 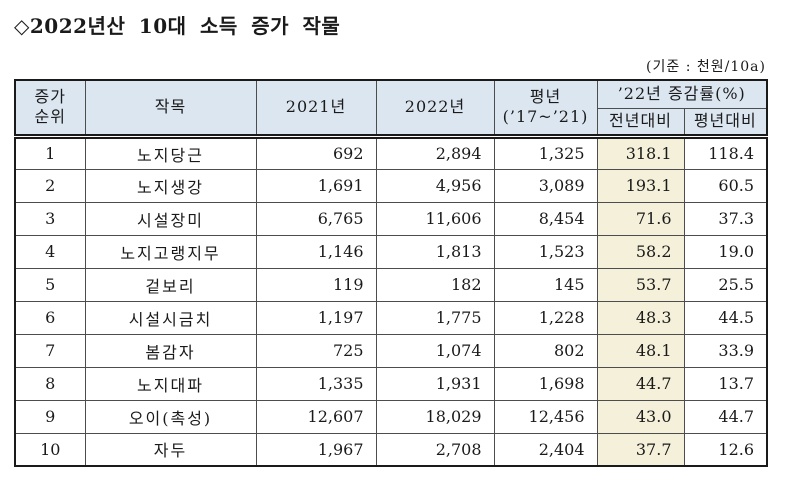 I want to click on col-header-average-line1: 평년, so click(x=545, y=97).